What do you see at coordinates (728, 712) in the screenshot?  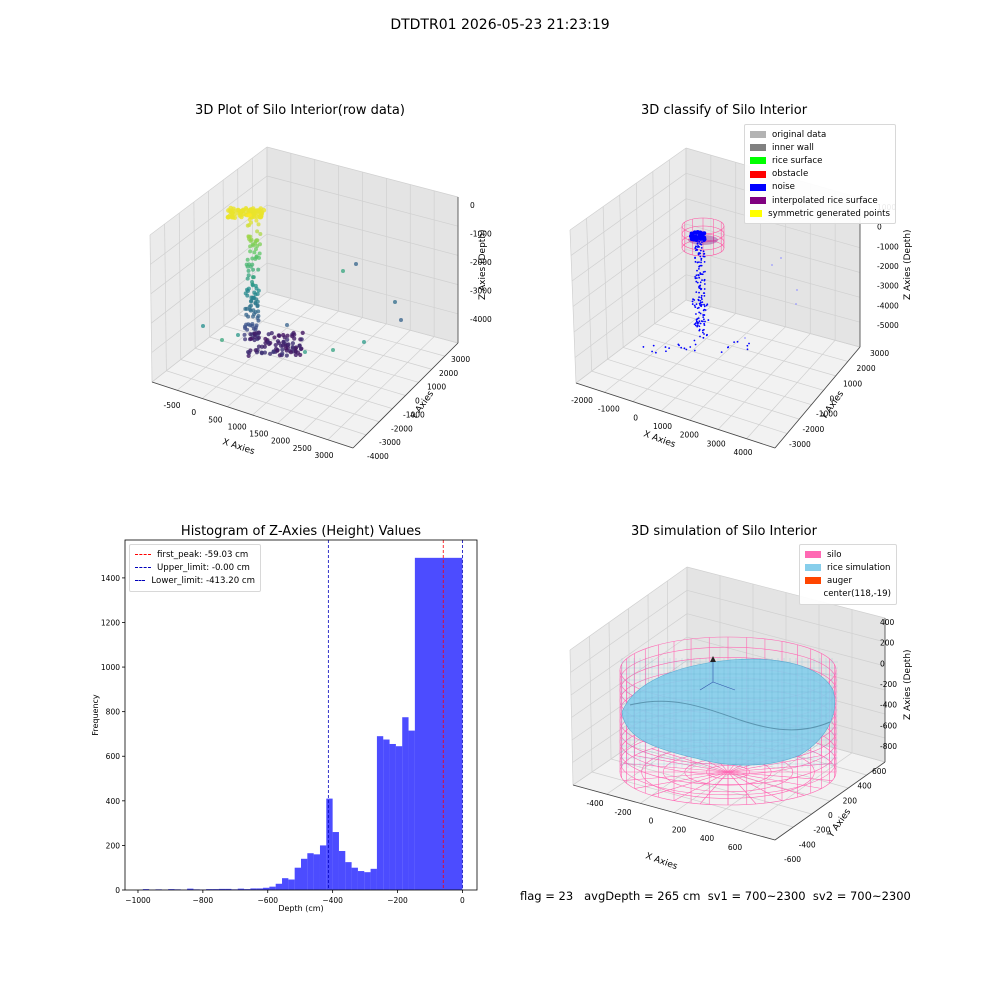 I see `rice-surface-patch` at bounding box center [728, 712].